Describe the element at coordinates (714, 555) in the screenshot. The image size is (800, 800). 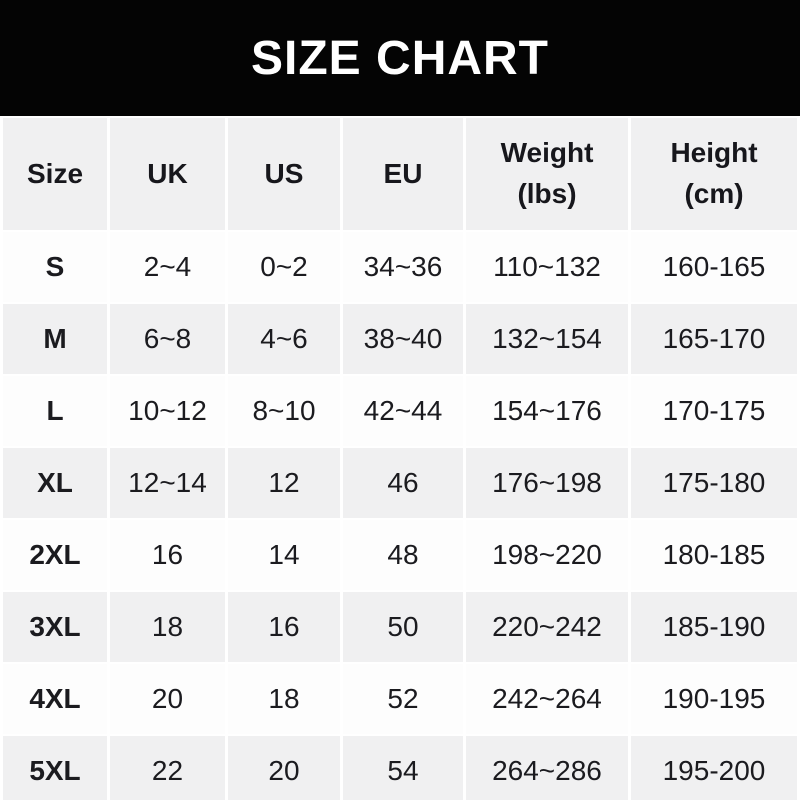
I see `table-cell: 180-185` at that location.